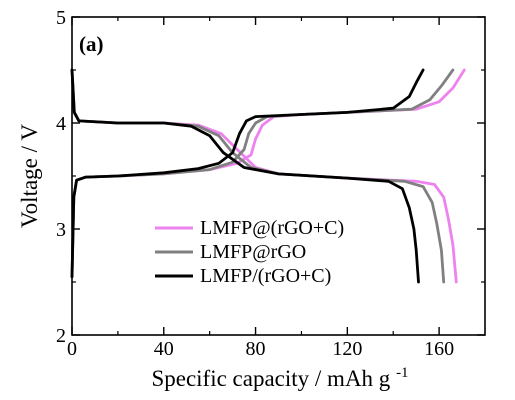  Describe the element at coordinates (272, 228) in the screenshot. I see `legend-label: LMFP@(rGO+C)` at that location.